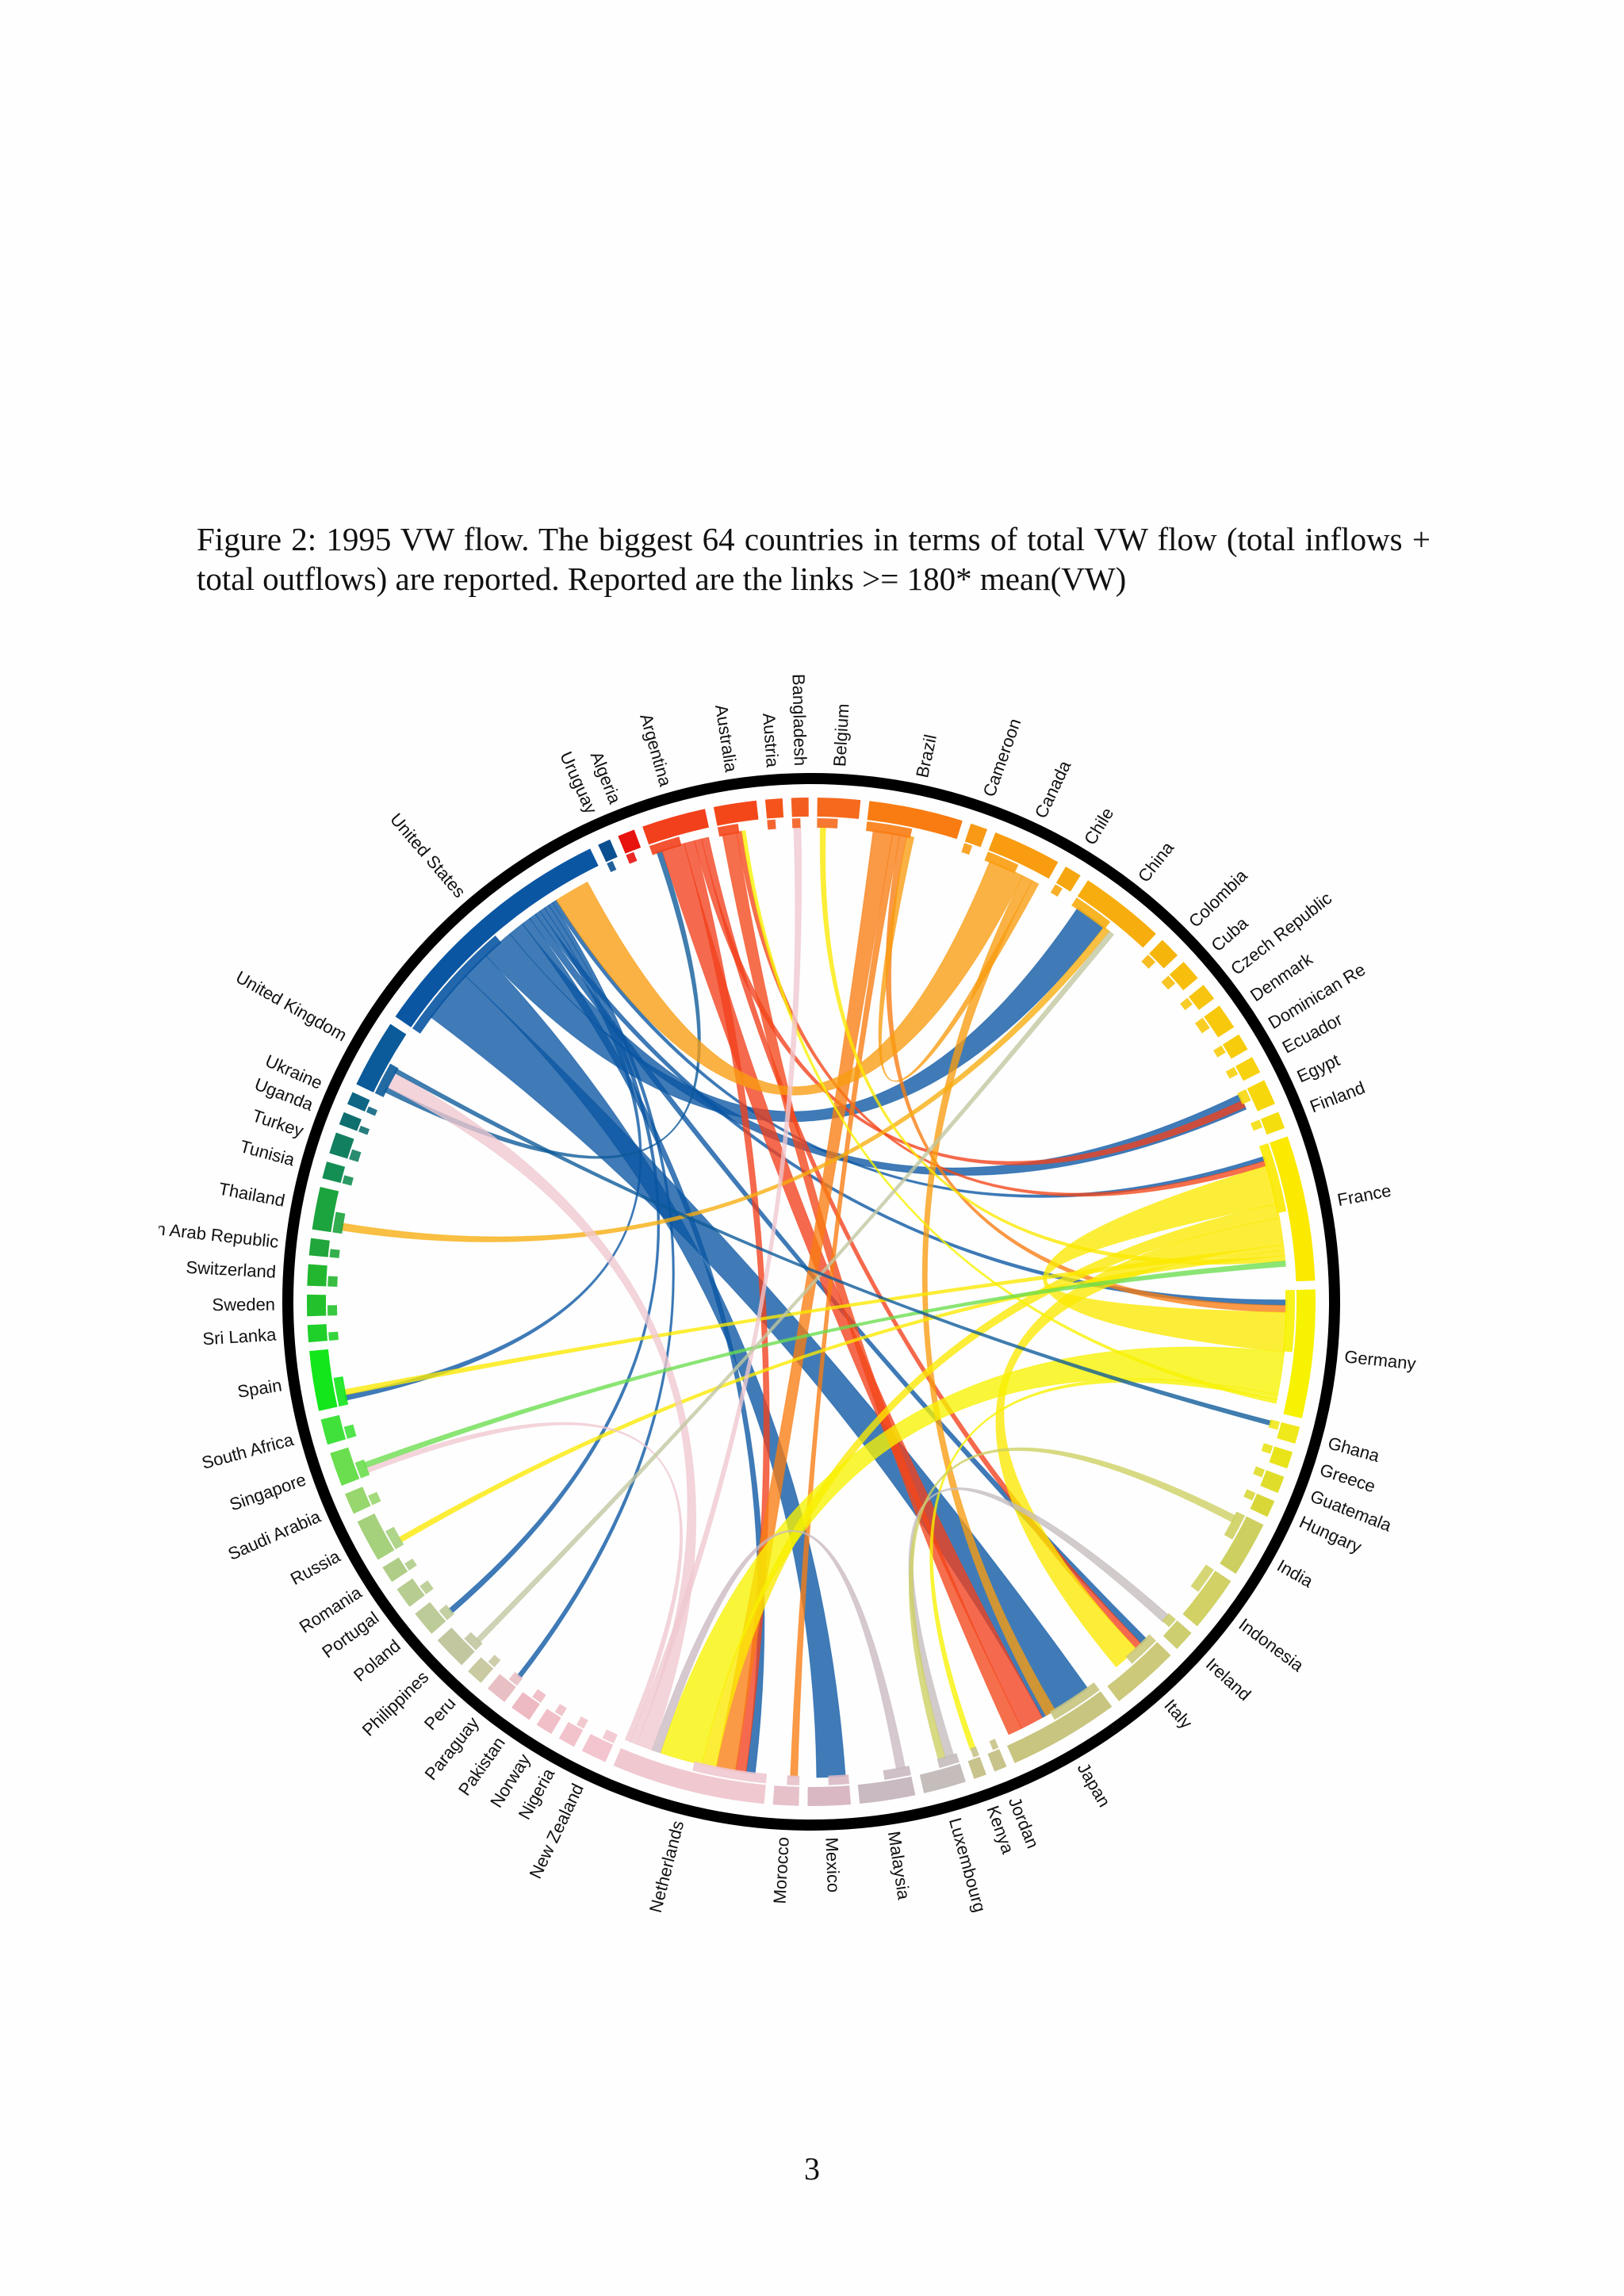 The height and width of the screenshot is (2296, 1624). I want to click on label-italy: Italy, so click(1178, 1715).